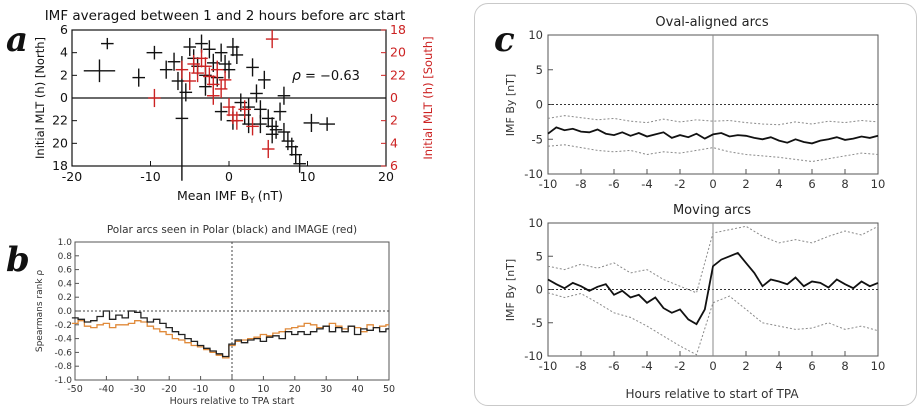 The width and height of the screenshot is (922, 410). What do you see at coordinates (270, 195) in the screenshot?
I see `chart-a-xlabel-unit: (nT)` at bounding box center [270, 195].